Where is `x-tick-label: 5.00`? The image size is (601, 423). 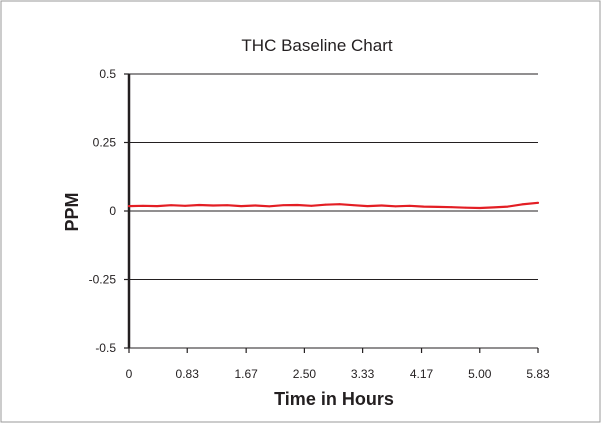
x-tick-label: 5.00 is located at coordinates (480, 374).